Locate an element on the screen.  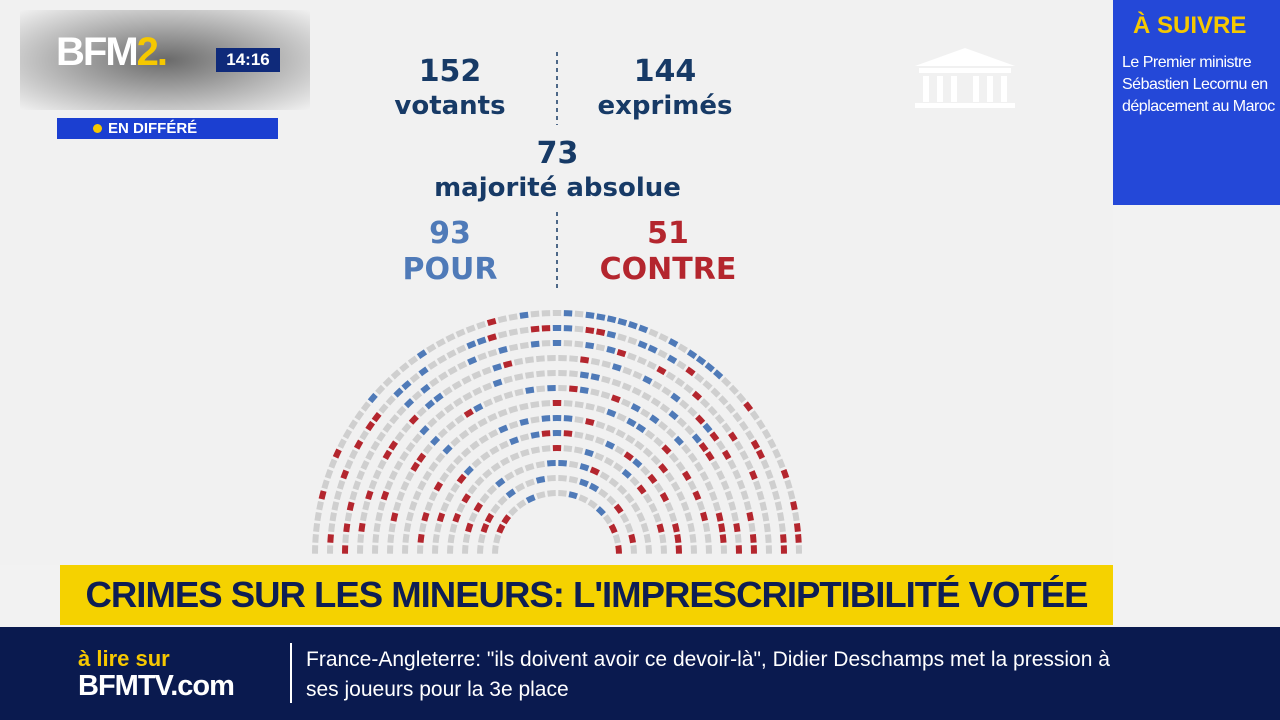
pour-label: POUR is located at coordinates (450, 269).